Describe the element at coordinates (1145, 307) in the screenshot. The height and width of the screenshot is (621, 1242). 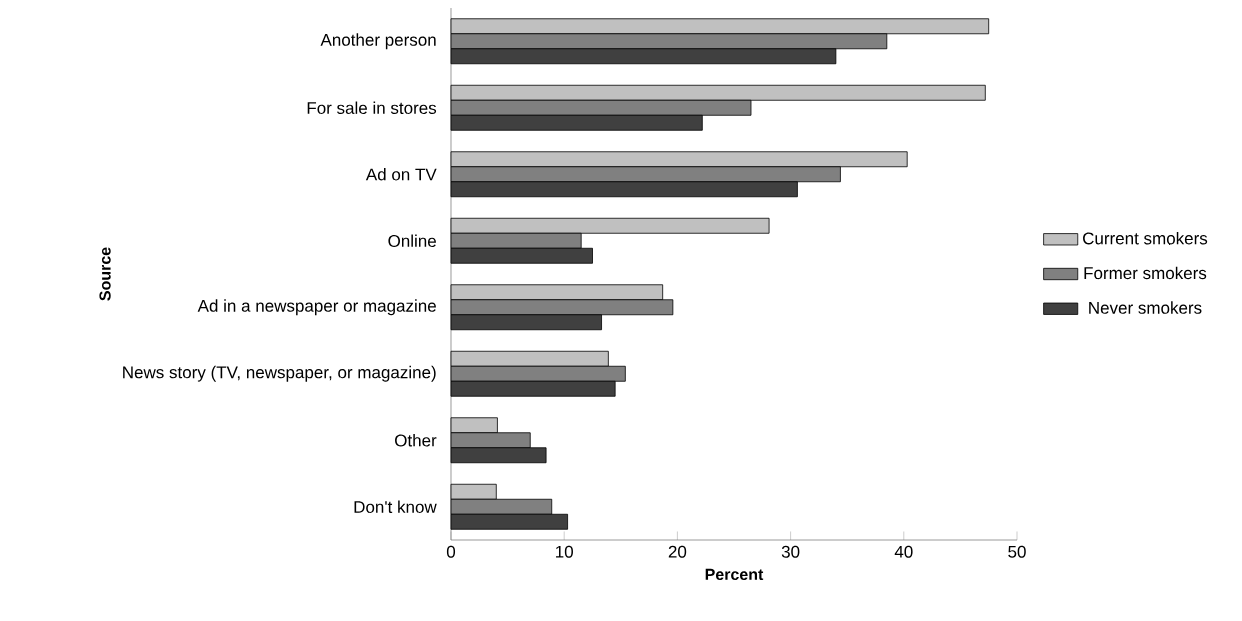
I see `legend-label: Never smokers` at that location.